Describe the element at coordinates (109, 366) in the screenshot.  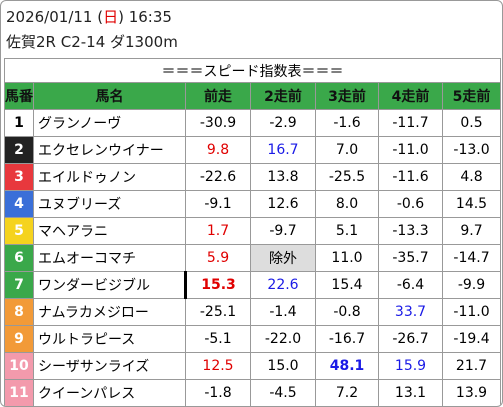
I see `horse-name: シーザサンライズ` at that location.